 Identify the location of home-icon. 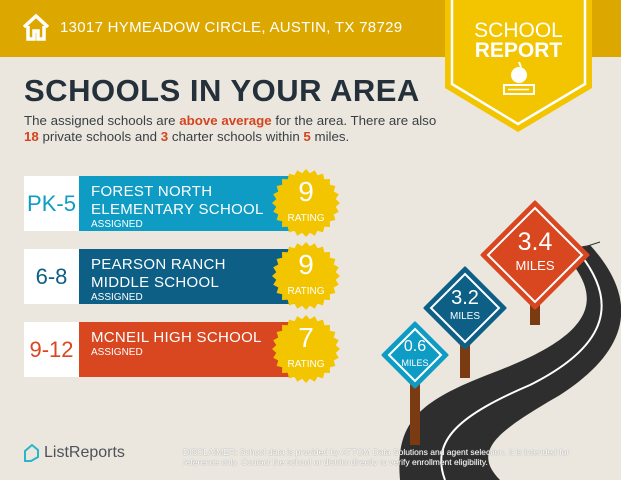
(36, 27).